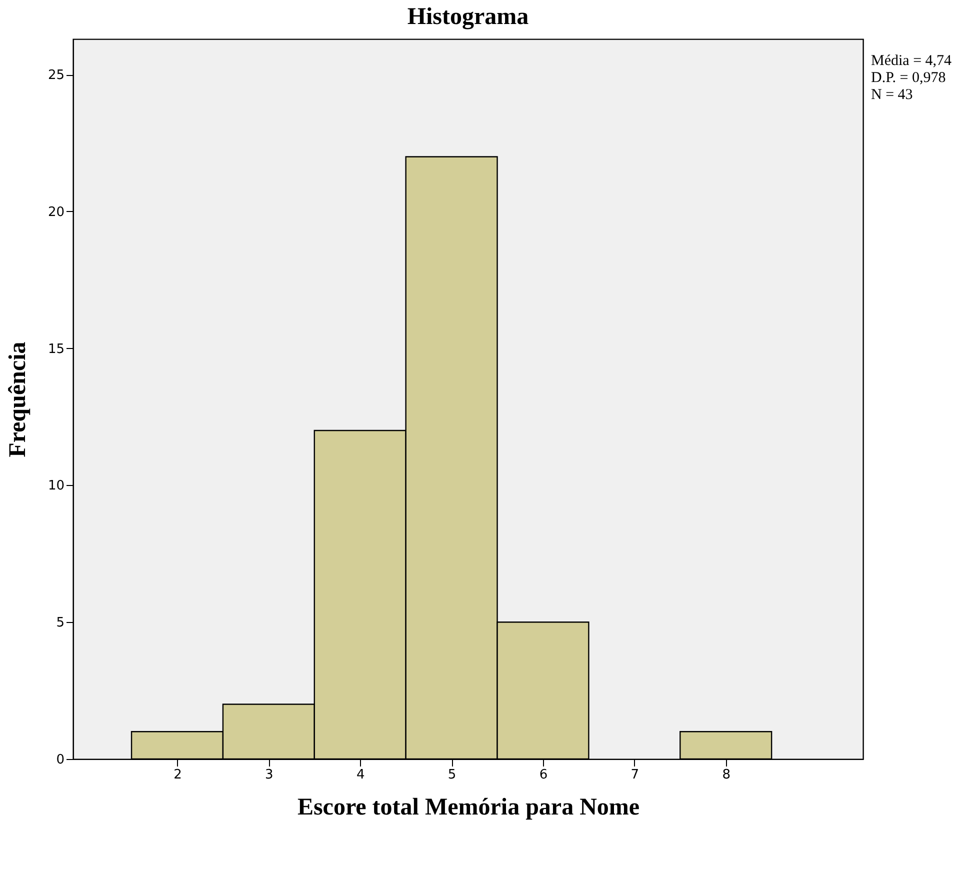 This screenshot has width=967, height=874. Describe the element at coordinates (908, 78) in the screenshot. I see `text: D.P. = 0,978` at that location.